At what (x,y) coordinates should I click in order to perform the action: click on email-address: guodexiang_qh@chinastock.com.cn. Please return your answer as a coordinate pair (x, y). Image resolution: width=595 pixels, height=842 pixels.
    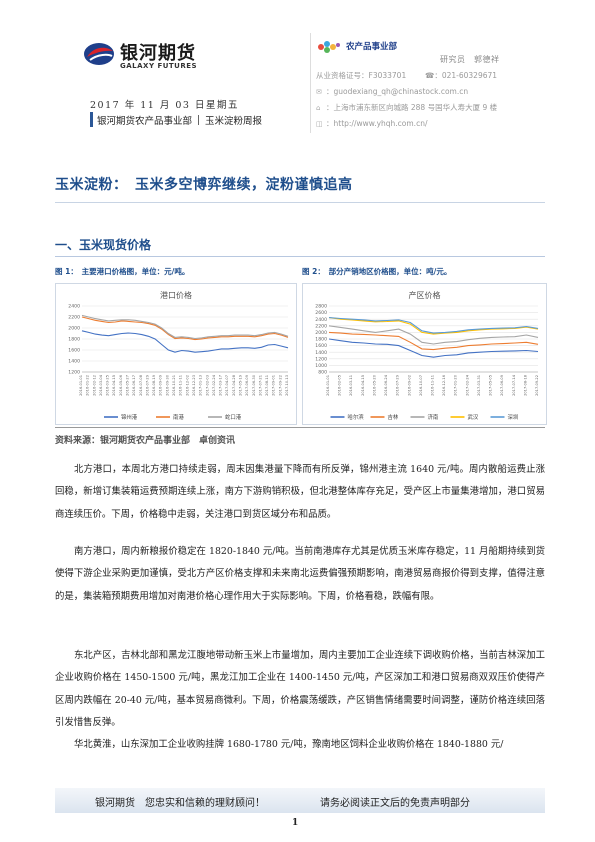
    Looking at the image, I should click on (401, 91).